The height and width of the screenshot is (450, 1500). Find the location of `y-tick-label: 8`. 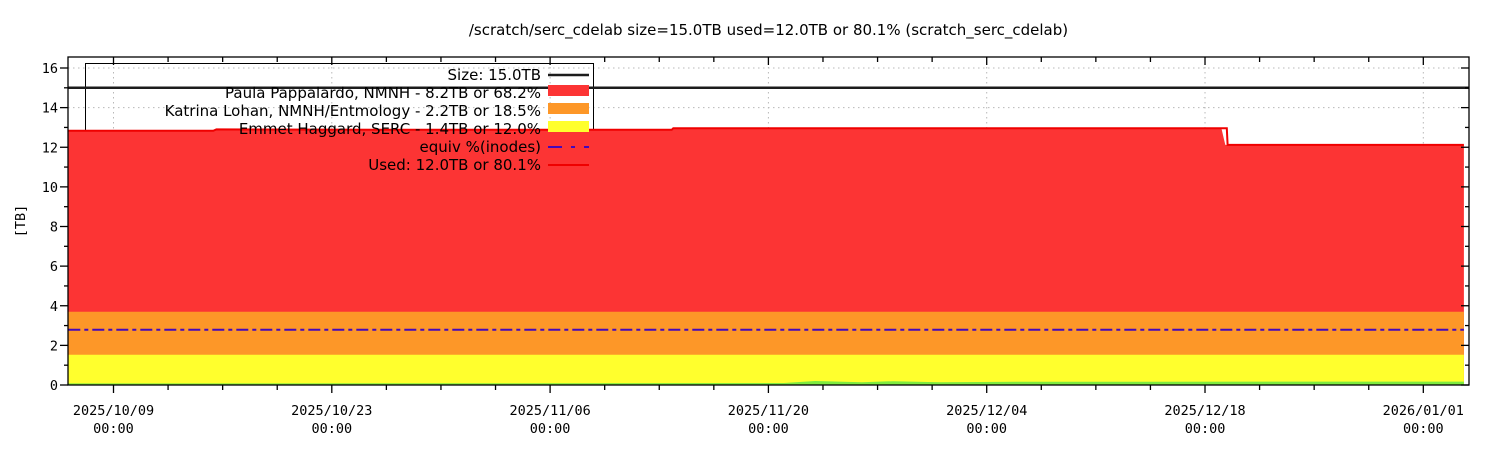

y-tick-label: 8 is located at coordinates (54, 228).